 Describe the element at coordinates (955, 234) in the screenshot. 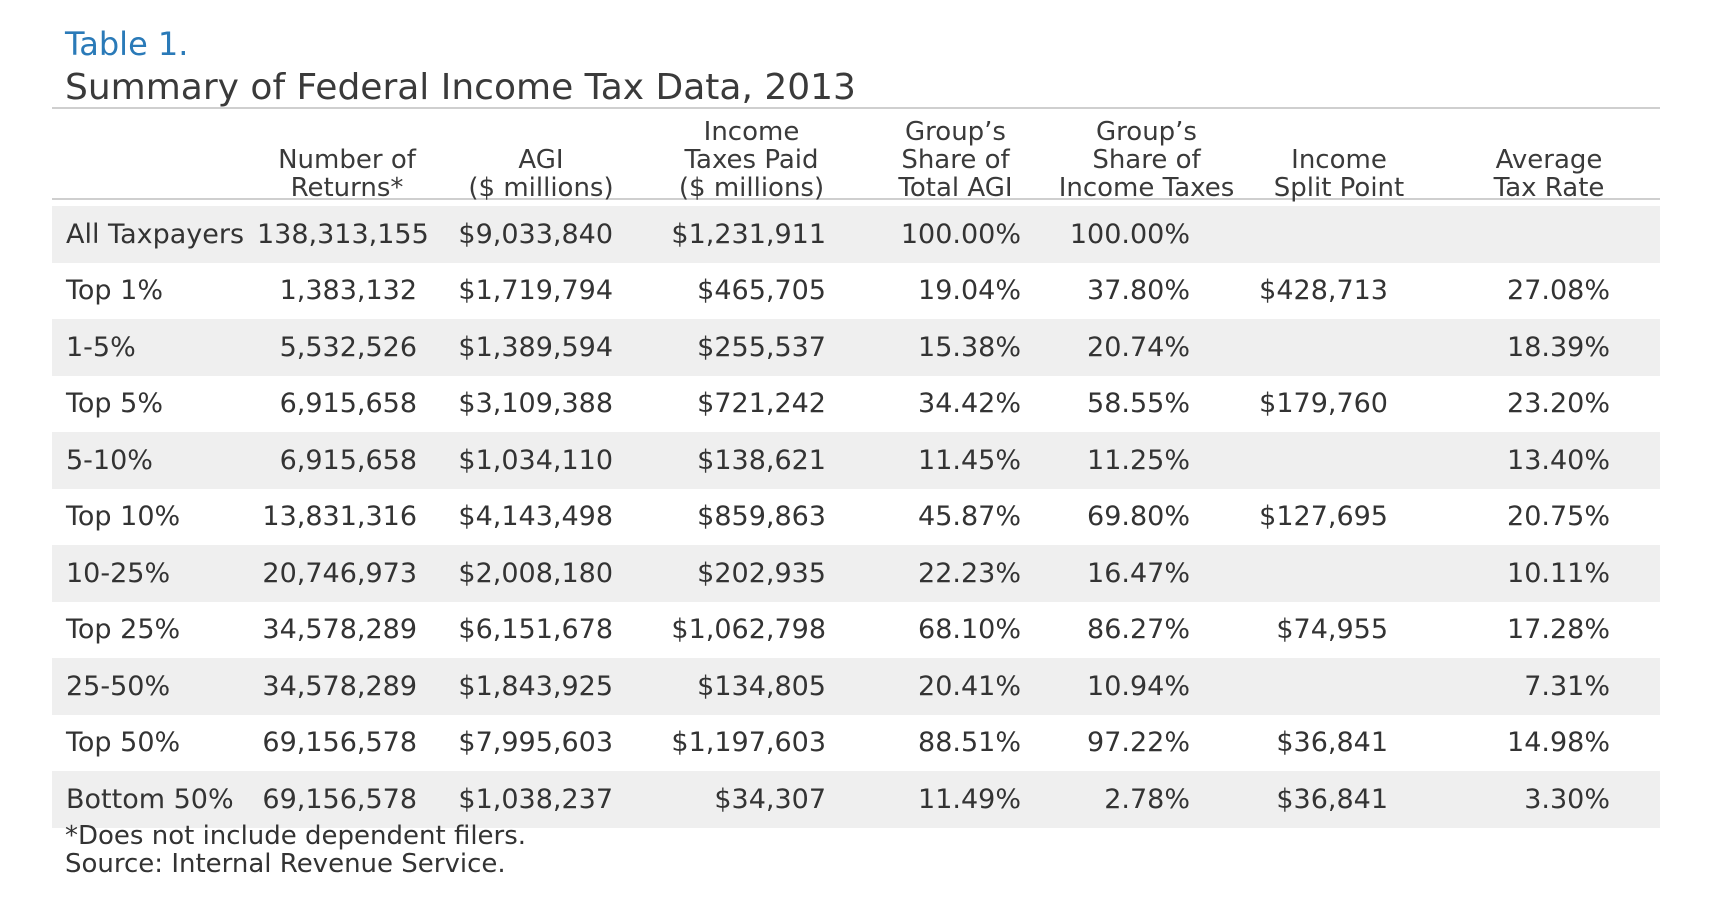

I see `cell-share-of-agi: 100.00%` at that location.